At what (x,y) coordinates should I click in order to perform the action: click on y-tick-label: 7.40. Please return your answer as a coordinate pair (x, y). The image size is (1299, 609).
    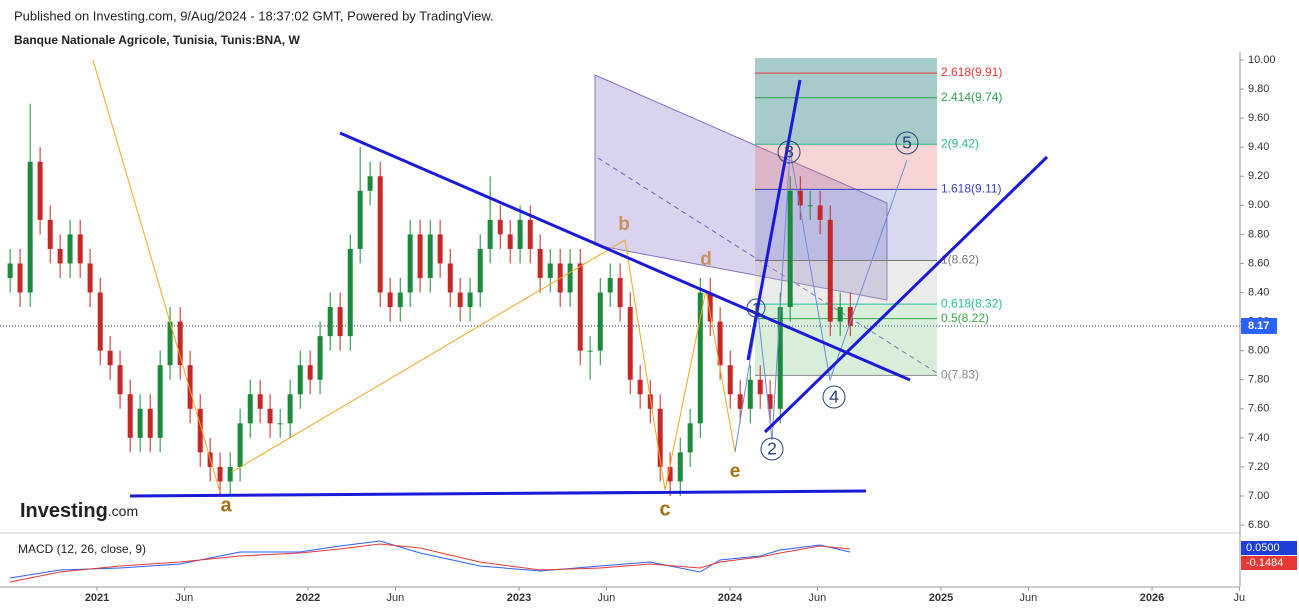
    Looking at the image, I should click on (1258, 438).